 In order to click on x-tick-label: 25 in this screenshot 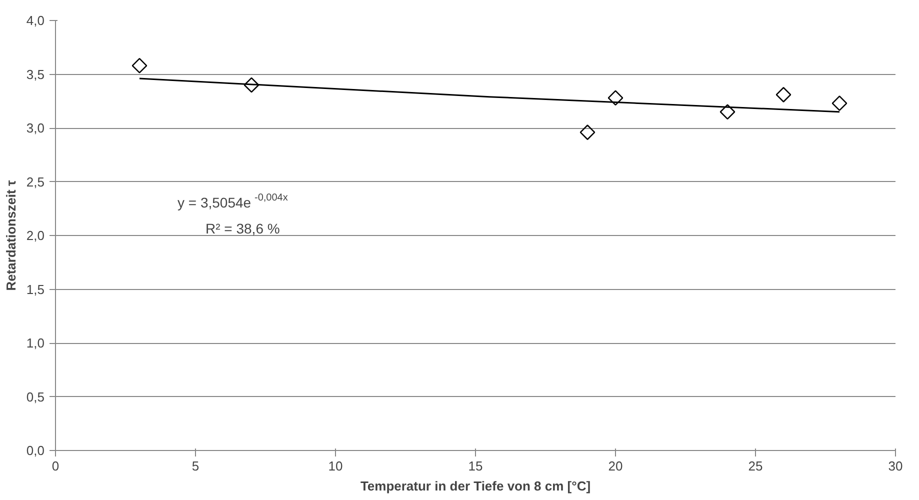, I will do `click(755, 466)`.